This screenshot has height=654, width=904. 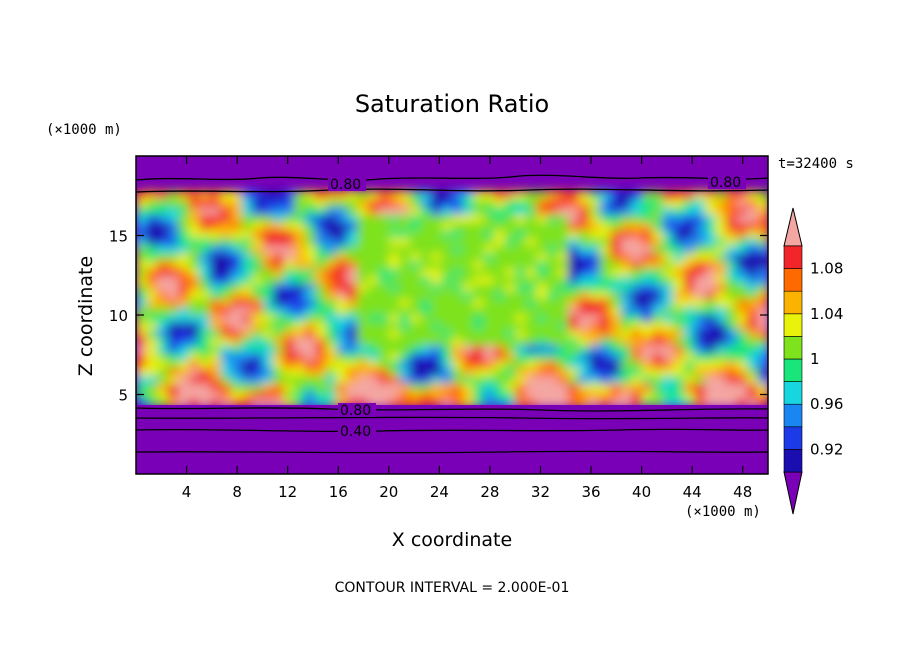 I want to click on colorbar-band, so click(x=793, y=415).